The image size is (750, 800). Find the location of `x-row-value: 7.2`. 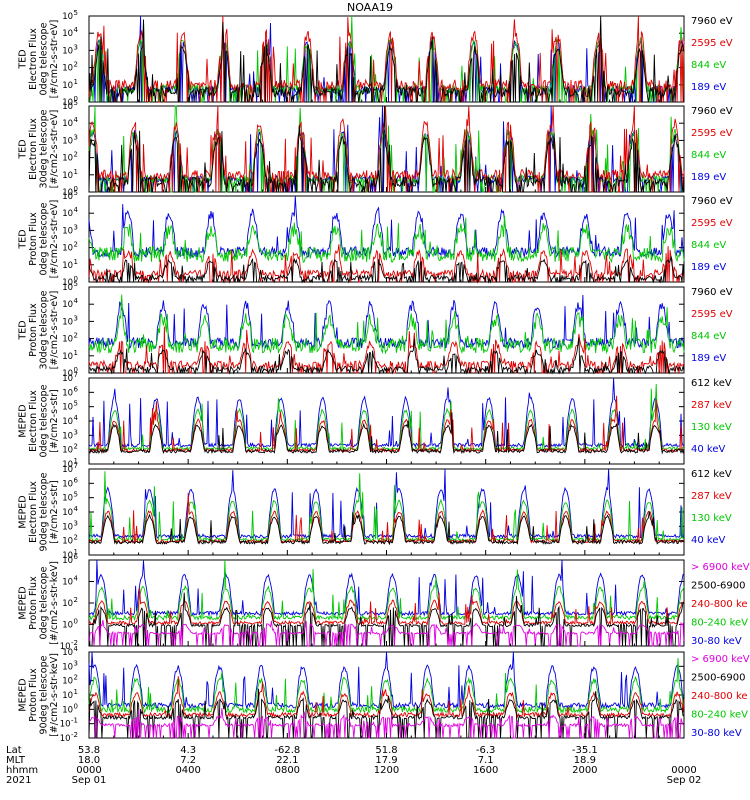

x-row-value: 7.2 is located at coordinates (188, 760).